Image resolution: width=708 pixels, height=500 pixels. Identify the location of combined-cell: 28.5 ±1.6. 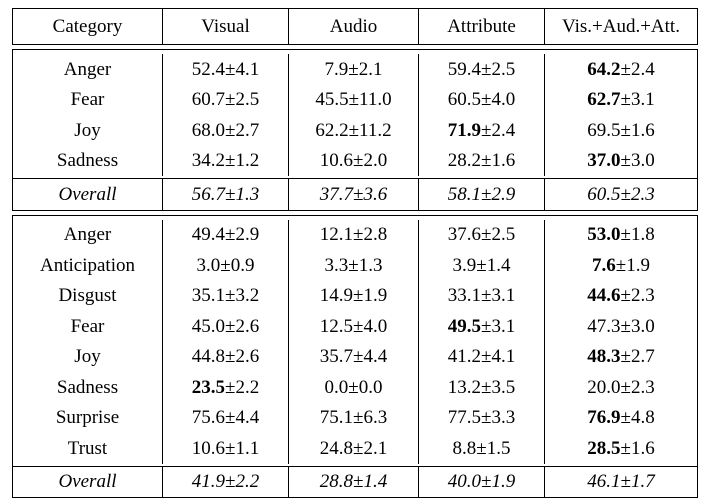
(621, 448).